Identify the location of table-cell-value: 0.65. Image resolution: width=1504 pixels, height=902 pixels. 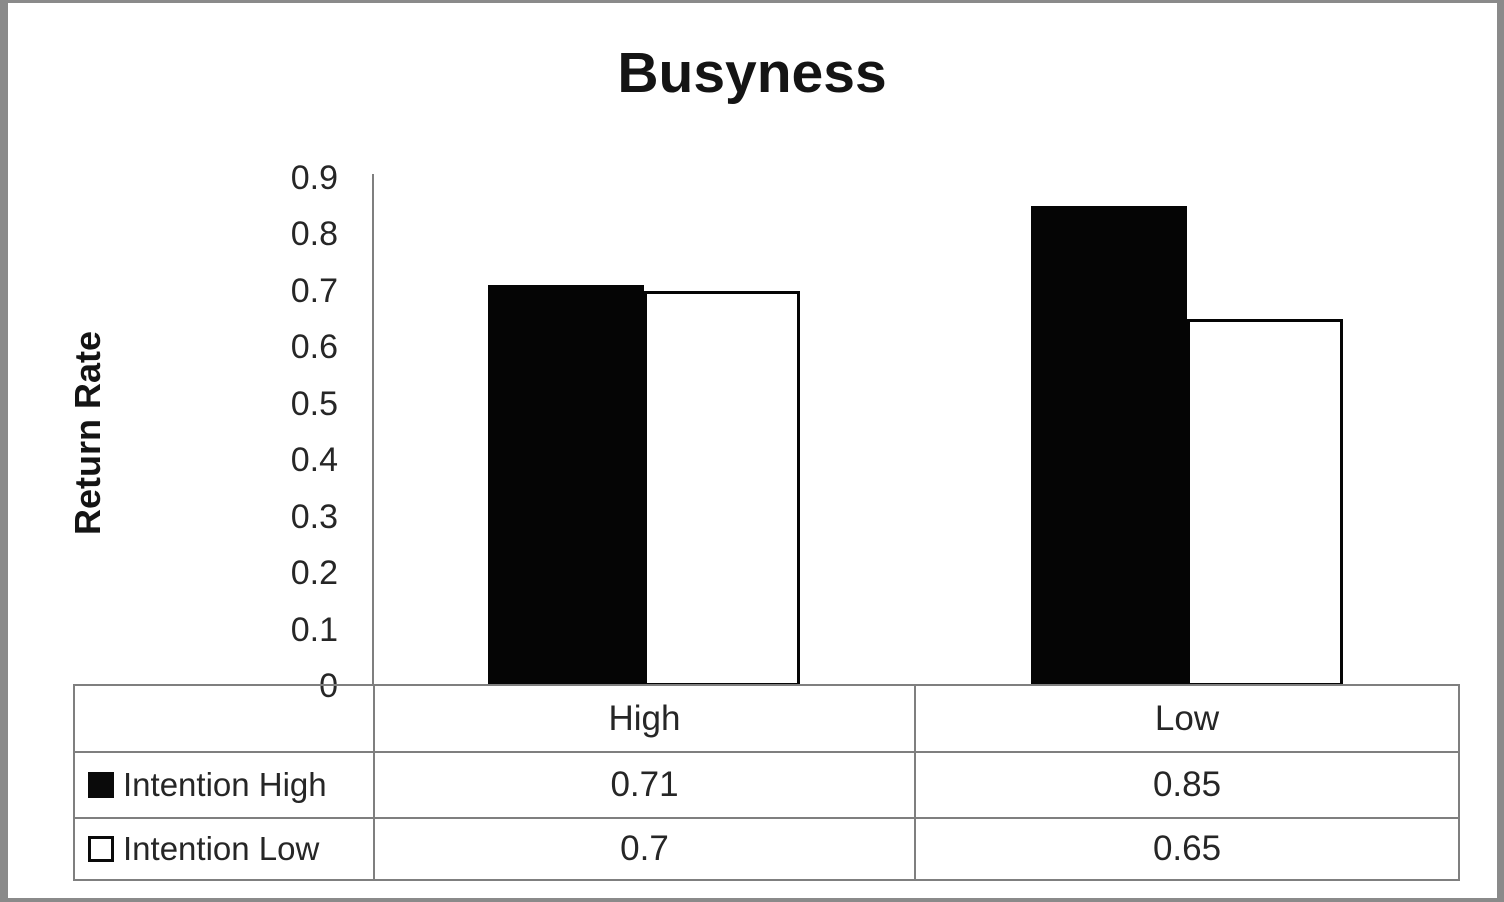
(1187, 849).